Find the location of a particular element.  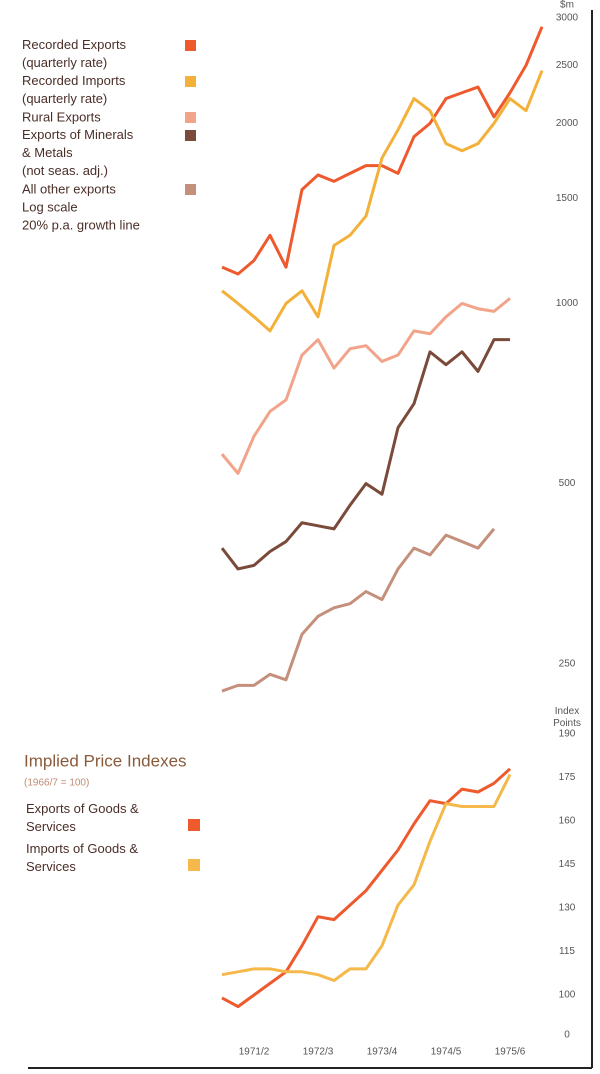

chart-subtitle: (1966/7 = 100) is located at coordinates (56, 783).